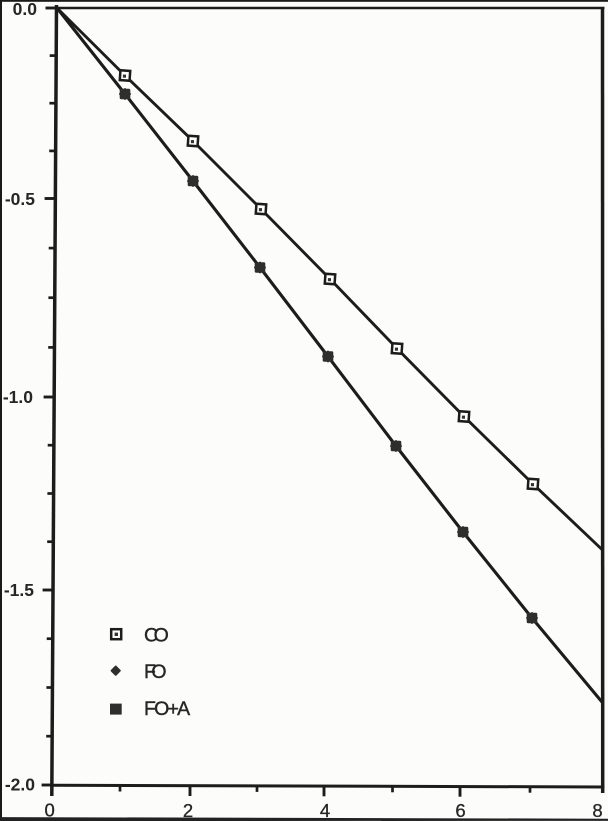 Image resolution: width=608 pixels, height=821 pixels. Describe the element at coordinates (460, 810) in the screenshot. I see `svg-text: 6` at that location.